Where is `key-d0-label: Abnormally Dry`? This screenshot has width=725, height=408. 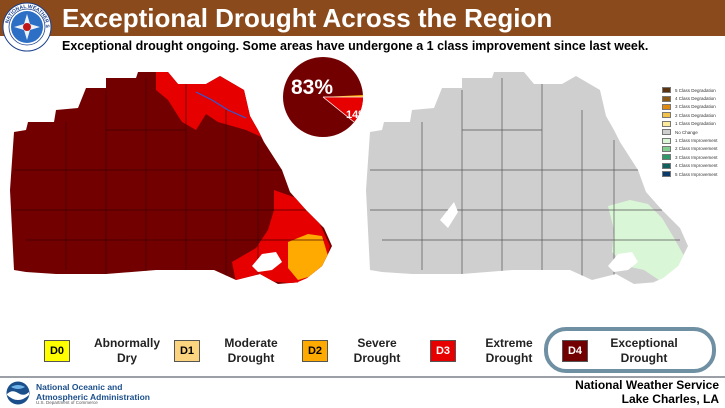 key-d0-label: Abnormally Dry is located at coordinates (127, 351).